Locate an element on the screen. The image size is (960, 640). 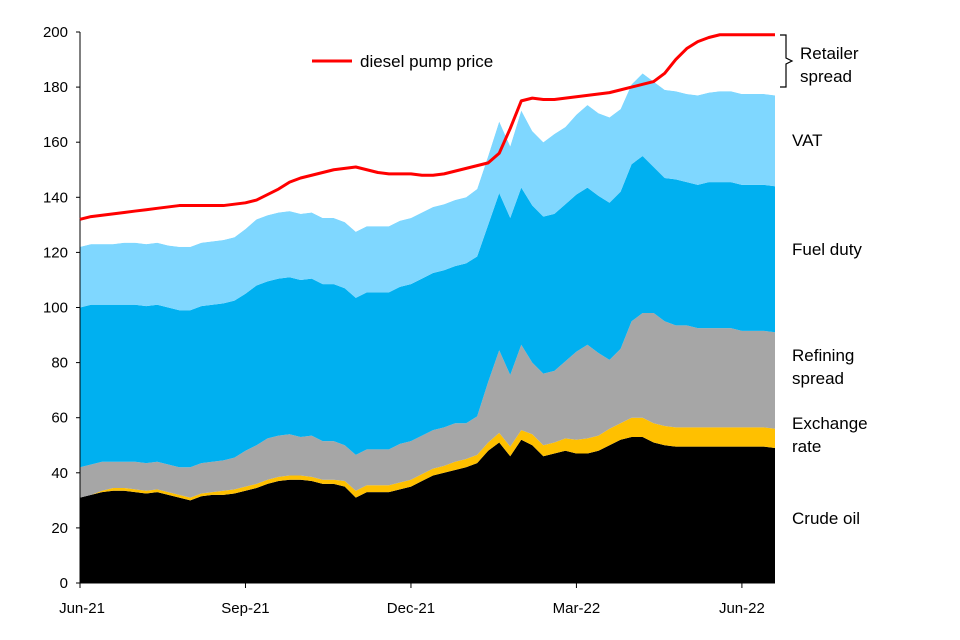
annotation-exchange-rate-line1: Exchange is located at coordinates (830, 423).